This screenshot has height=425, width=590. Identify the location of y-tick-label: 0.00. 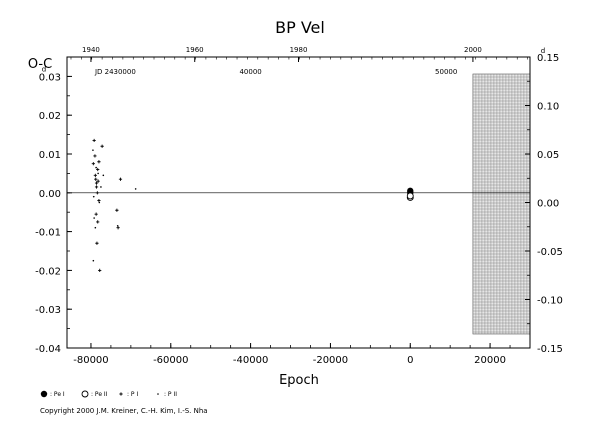
(50, 194).